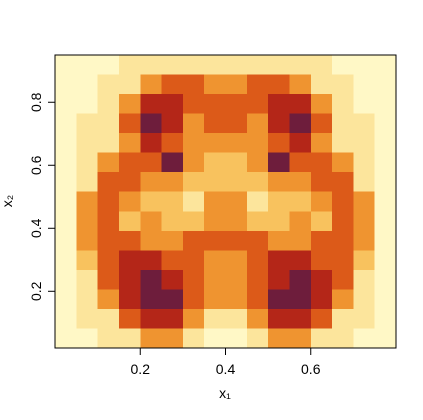 Image resolution: width=423 pixels, height=420 pixels. What do you see at coordinates (226, 369) in the screenshot?
I see `x-tick-label: 0.4` at bounding box center [226, 369].